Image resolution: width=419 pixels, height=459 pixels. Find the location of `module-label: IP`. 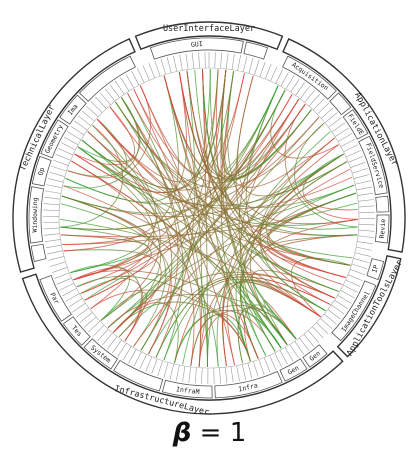

module-label: IP is located at coordinates (375, 269).